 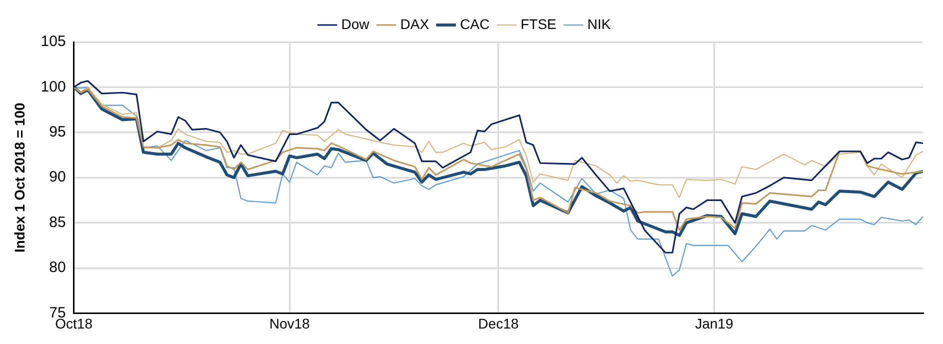 I want to click on x-tick-label: Nov18, so click(x=289, y=323).